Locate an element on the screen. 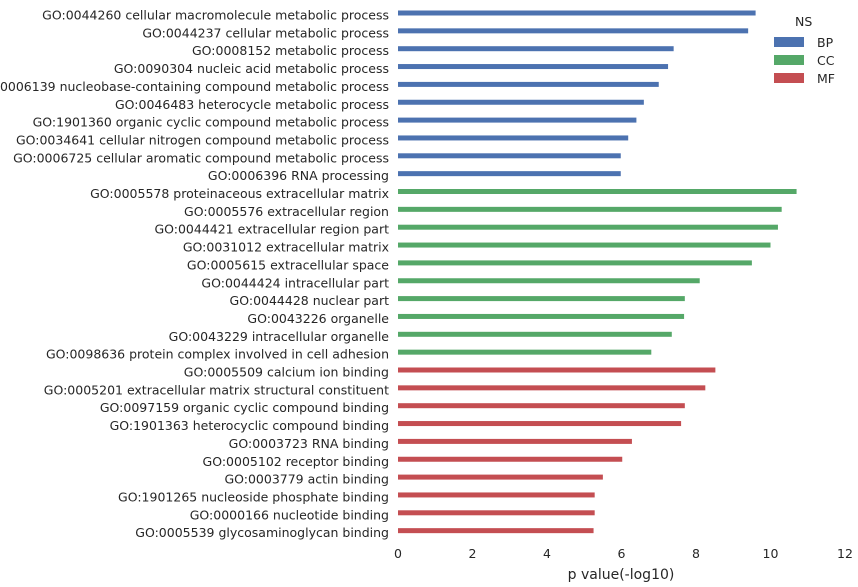 The image size is (858, 587). y-tick-label: GO:0006396 RNA processing is located at coordinates (298, 175).